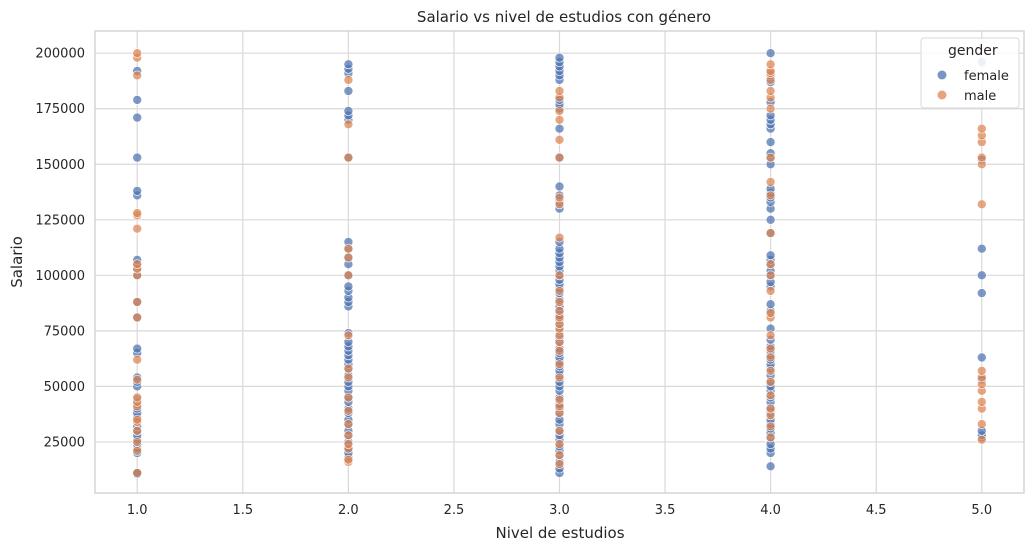 This screenshot has width=1034, height=550. Describe the element at coordinates (64, 331) in the screenshot. I see `y-tick-label: 75000` at that location.